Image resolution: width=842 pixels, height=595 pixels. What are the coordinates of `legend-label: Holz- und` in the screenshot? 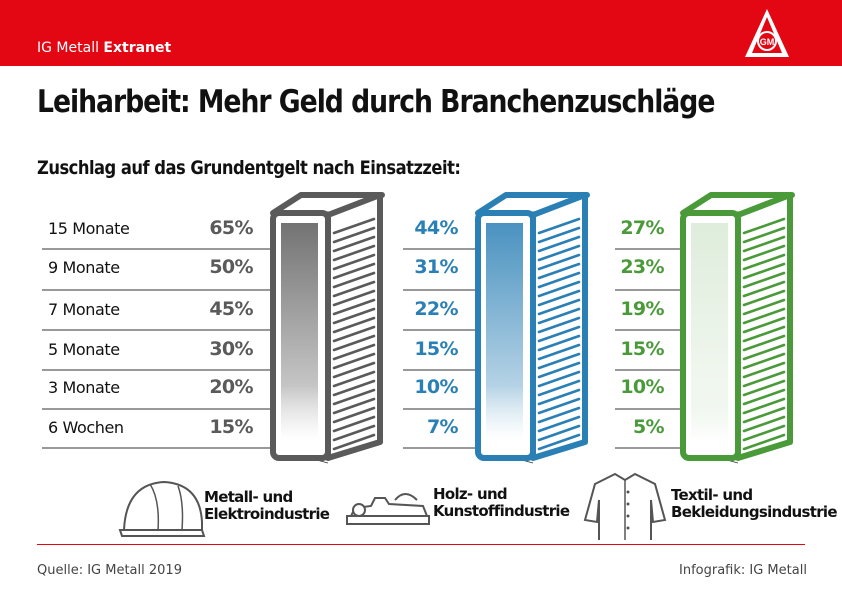 It's located at (470, 494).